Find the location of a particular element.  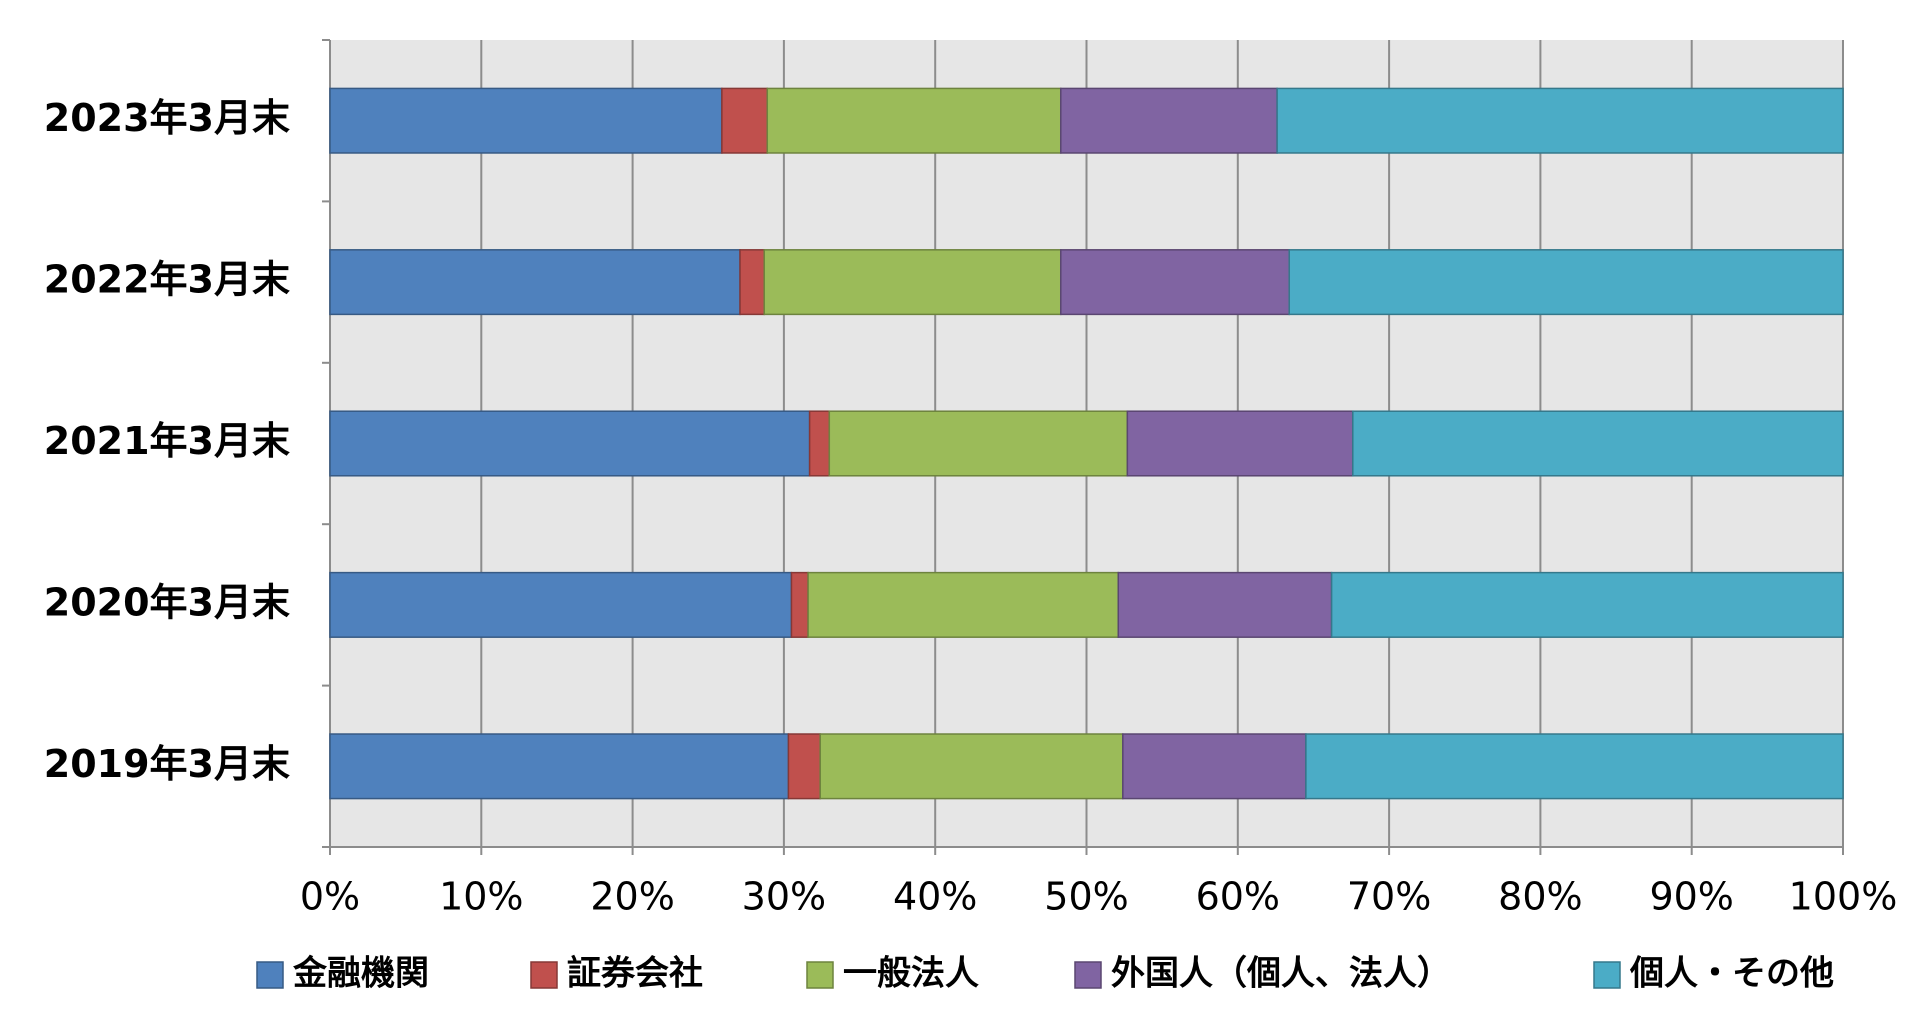

legend-label: 金融機関 is located at coordinates (360, 974).